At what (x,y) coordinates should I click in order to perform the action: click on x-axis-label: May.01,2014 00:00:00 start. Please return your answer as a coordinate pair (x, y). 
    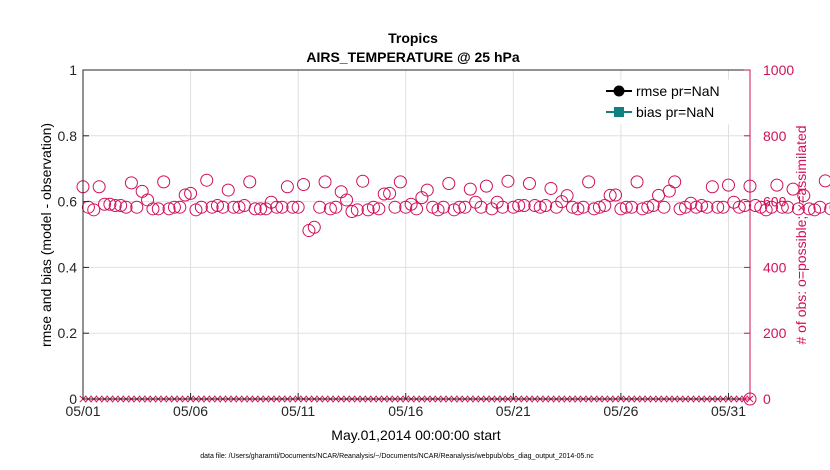
    Looking at the image, I should click on (416, 435).